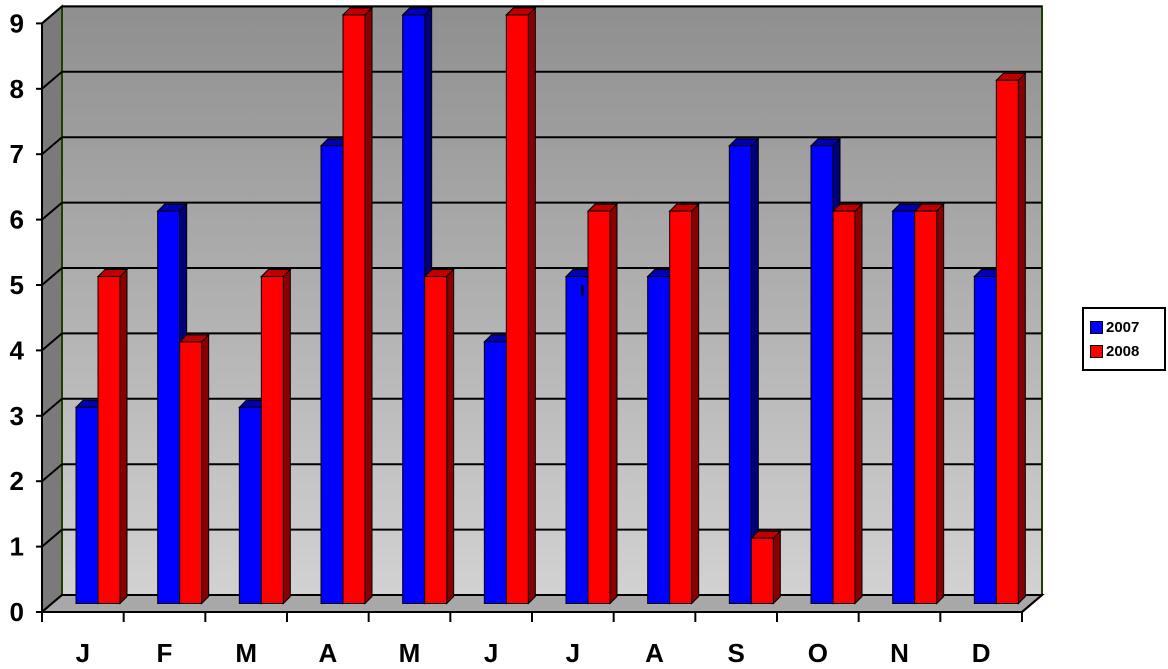 This screenshot has height=669, width=1168. I want to click on side-wall, so click(52, 309).